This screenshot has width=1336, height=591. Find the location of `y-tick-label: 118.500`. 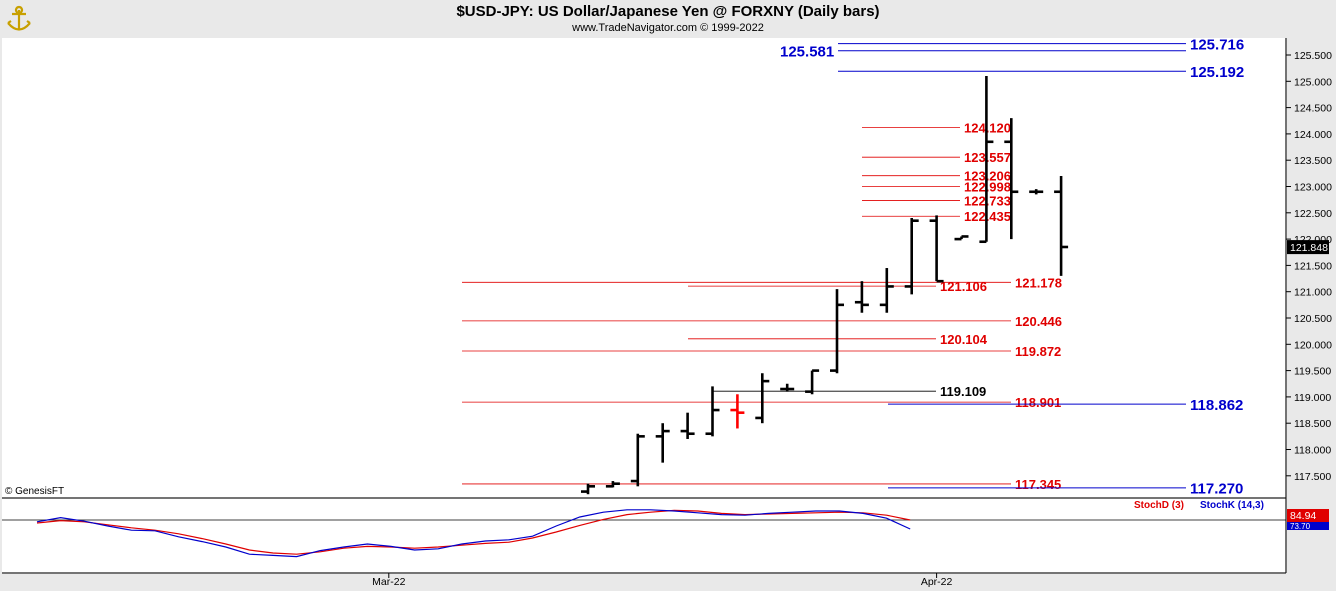

y-tick-label: 118.500 is located at coordinates (1312, 424).